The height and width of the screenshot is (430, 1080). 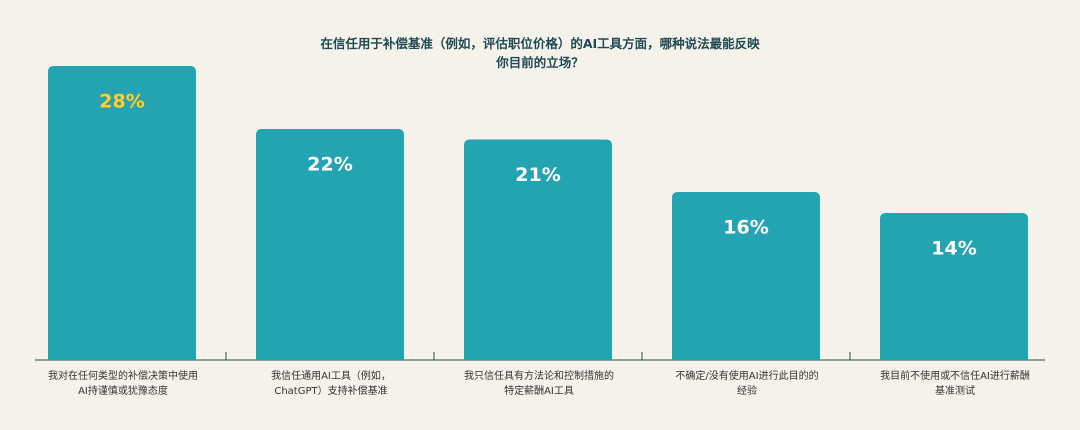 I want to click on separators, so click(x=538, y=356).